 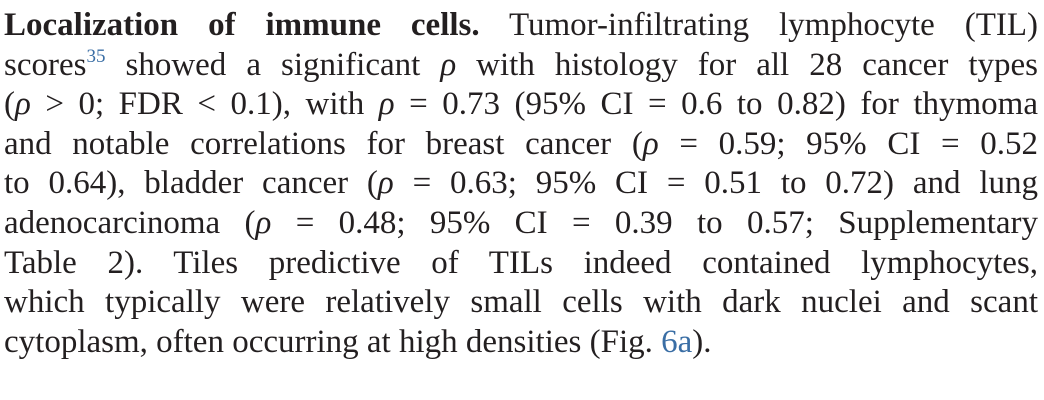 I want to click on section-heading: Localization of immune cells., so click(x=242, y=25).